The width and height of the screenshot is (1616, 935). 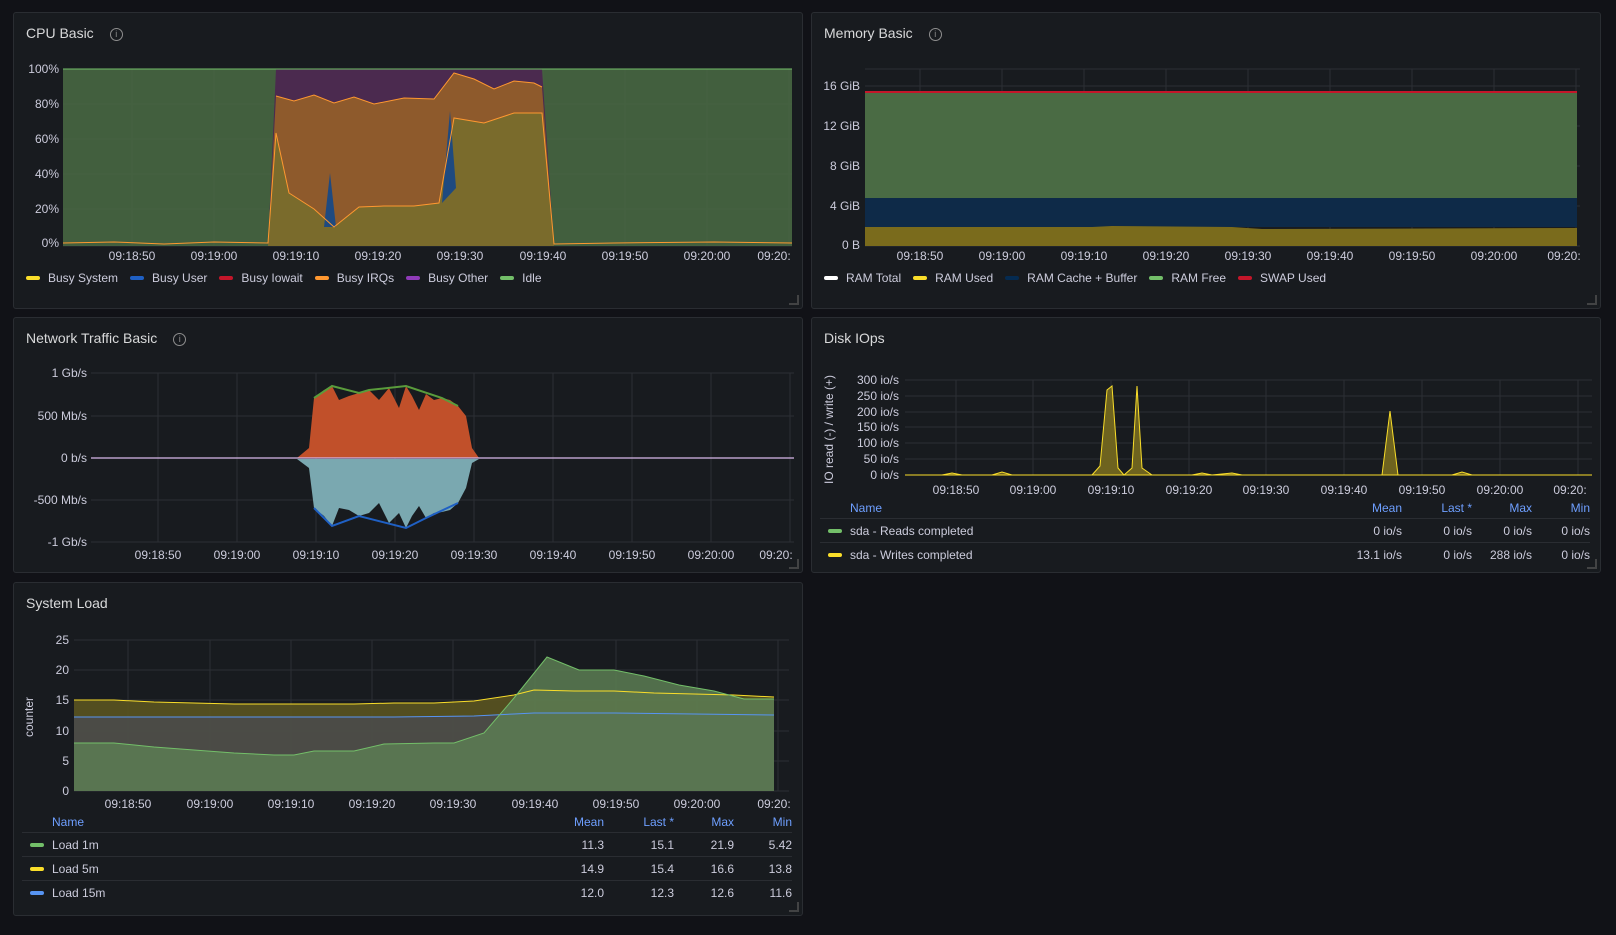 What do you see at coordinates (258, 892) in the screenshot?
I see `series-name: Load 15m` at bounding box center [258, 892].